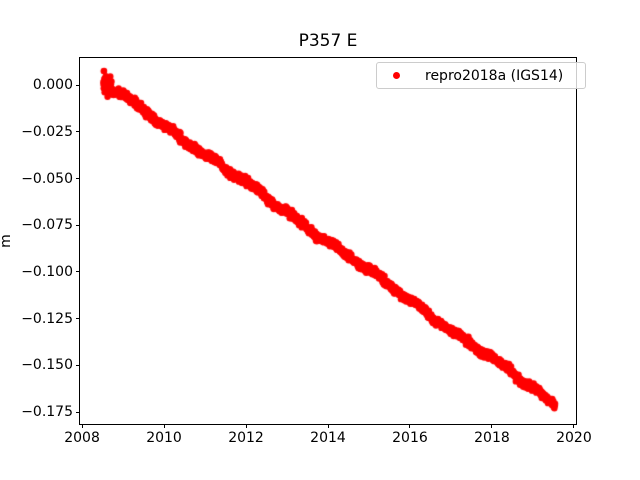 The image size is (640, 480). What do you see at coordinates (246, 438) in the screenshot?
I see `x-tick-label: 2012` at bounding box center [246, 438].